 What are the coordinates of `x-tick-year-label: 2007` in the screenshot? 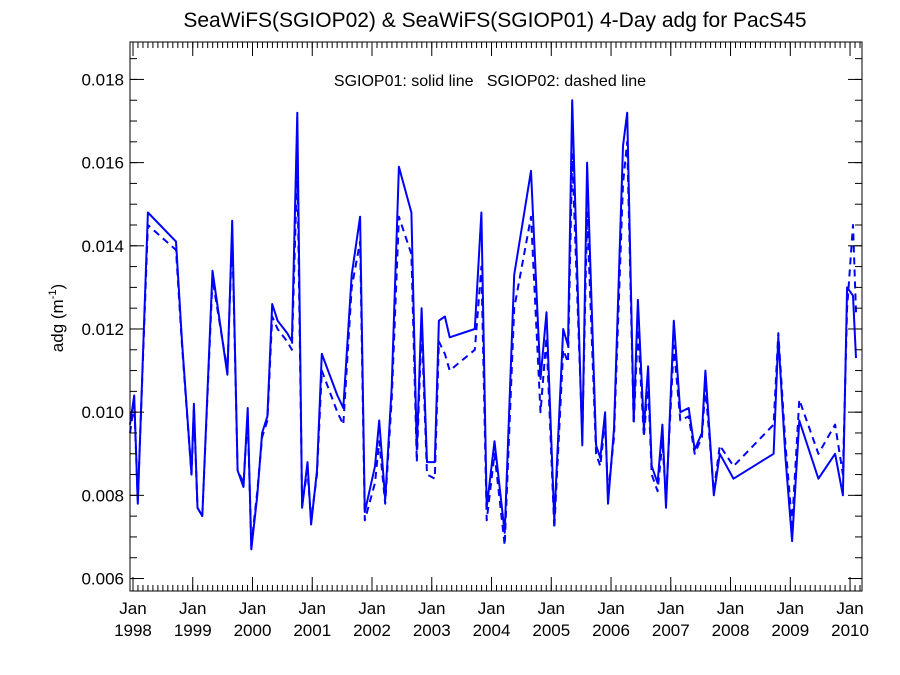 It's located at (671, 630).